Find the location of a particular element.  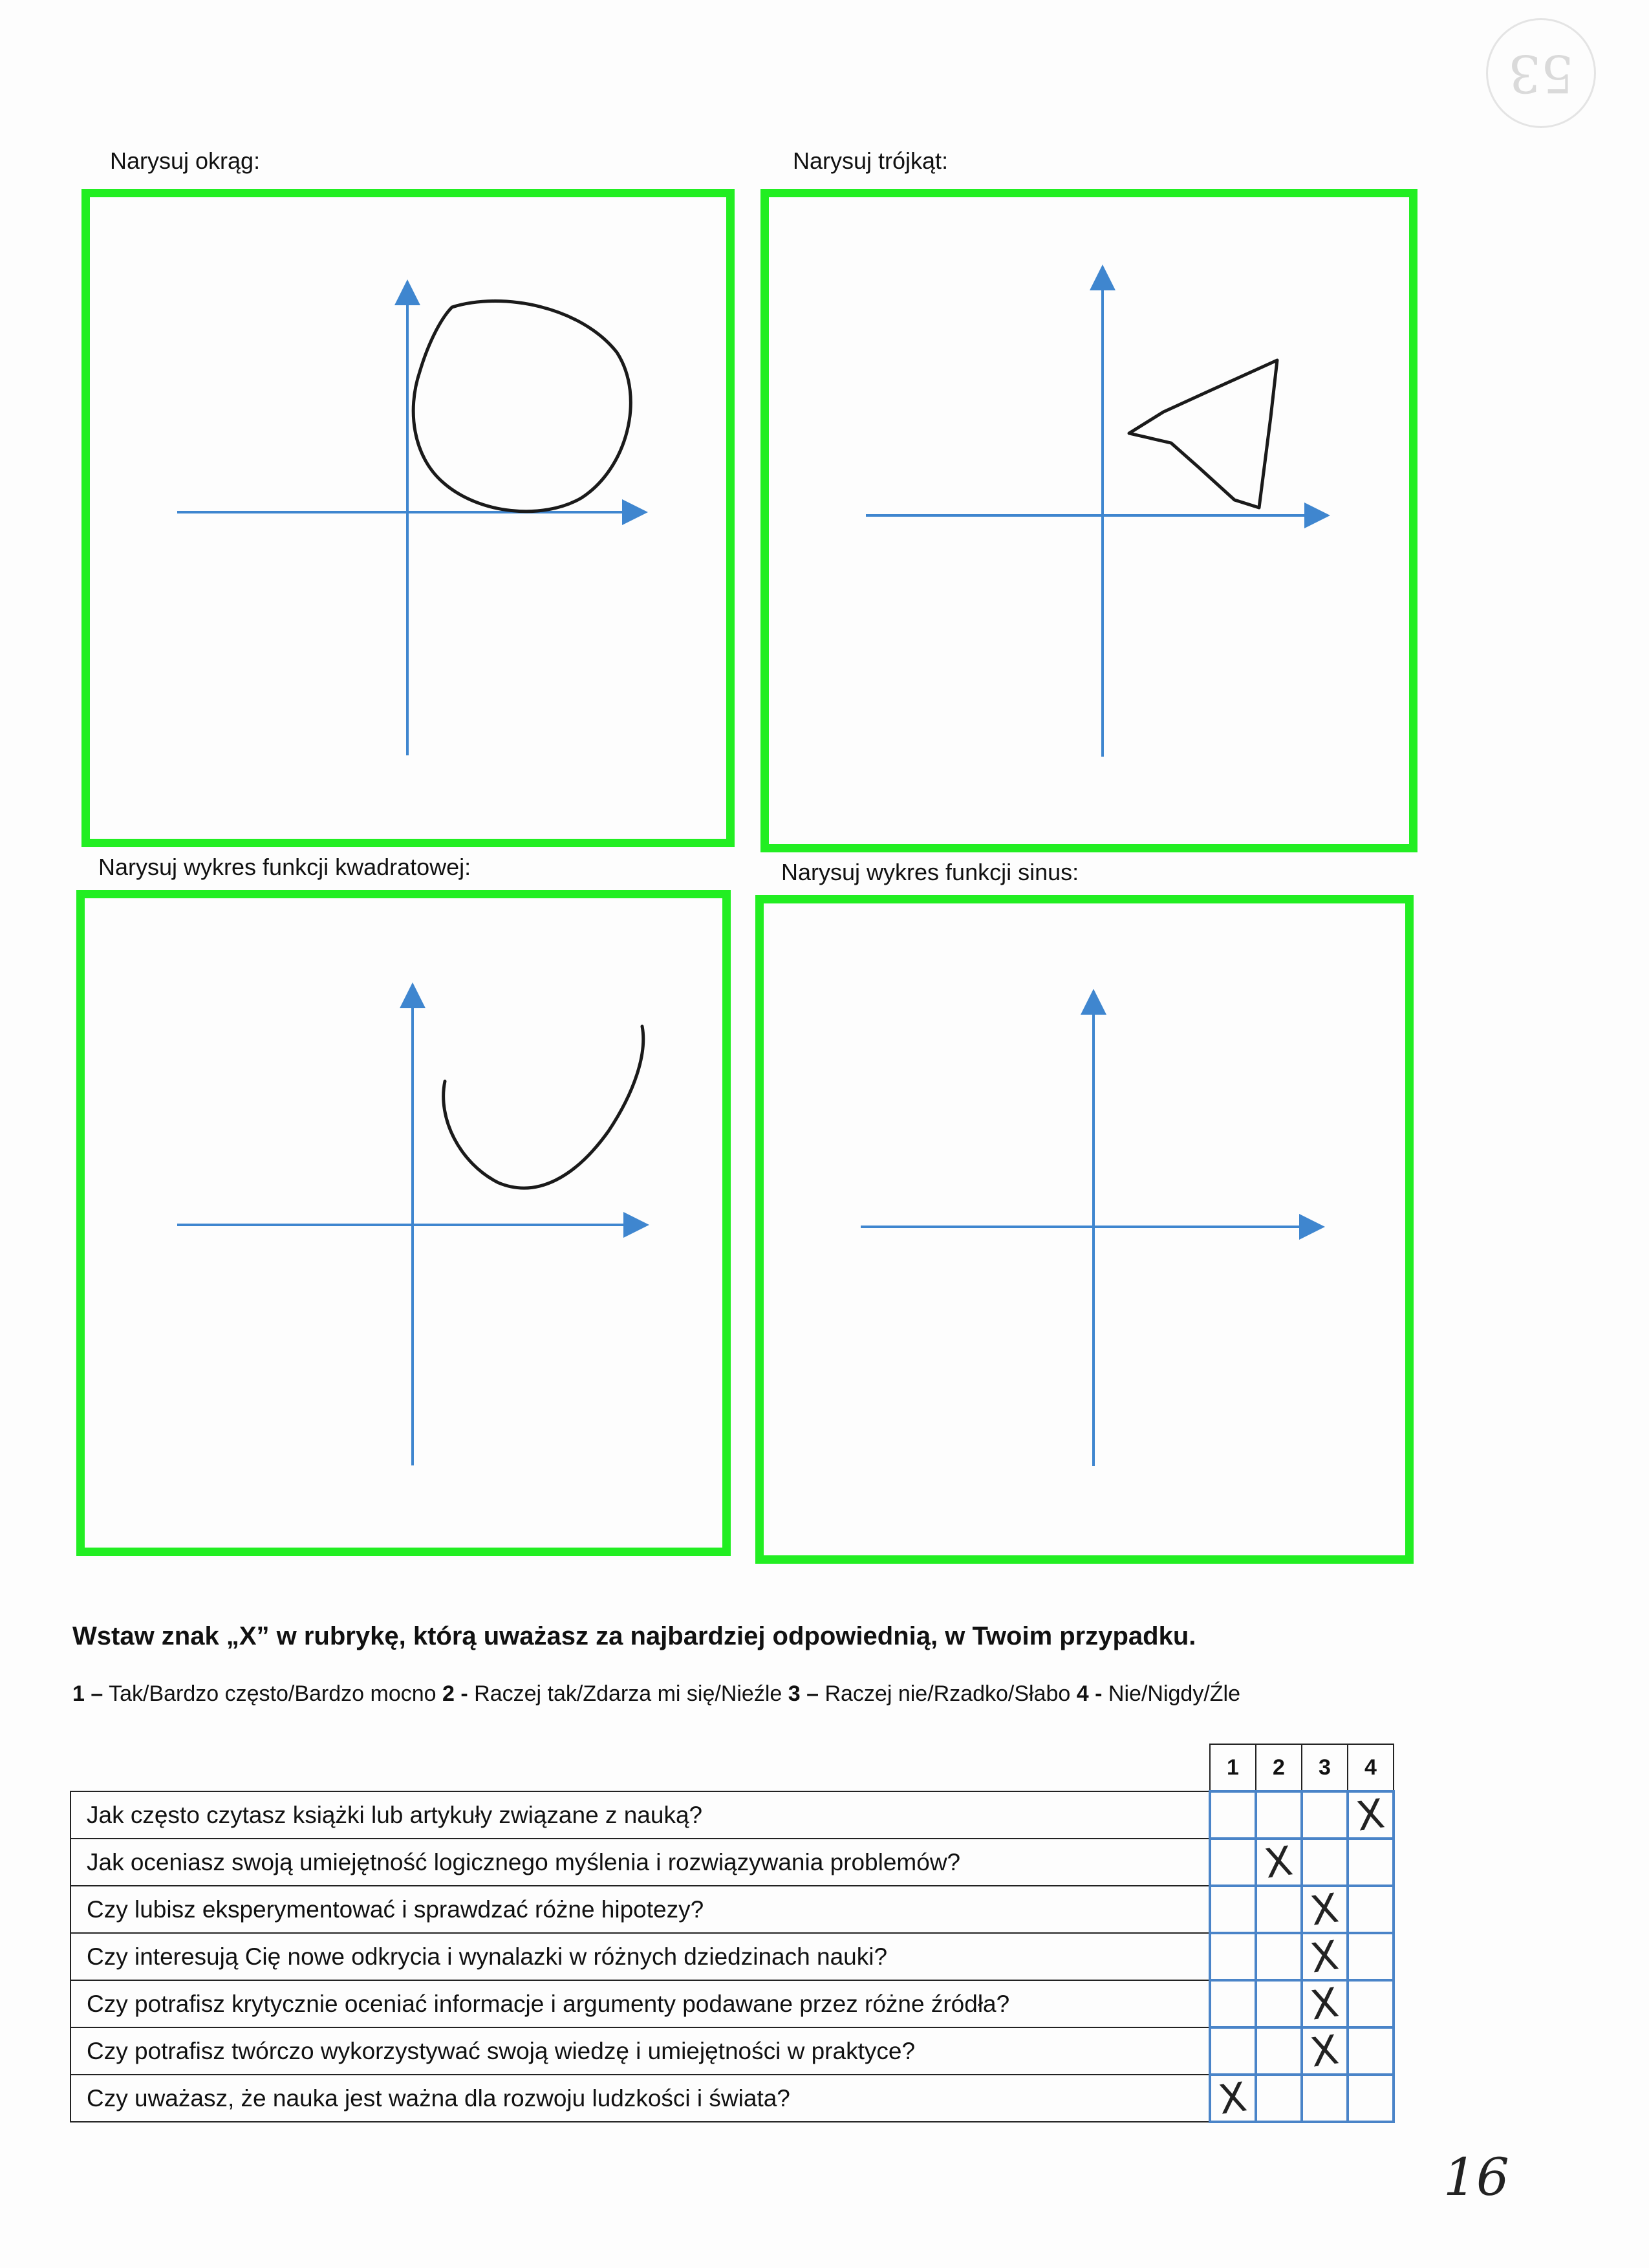

page-number: 16 is located at coordinates (1476, 2177).